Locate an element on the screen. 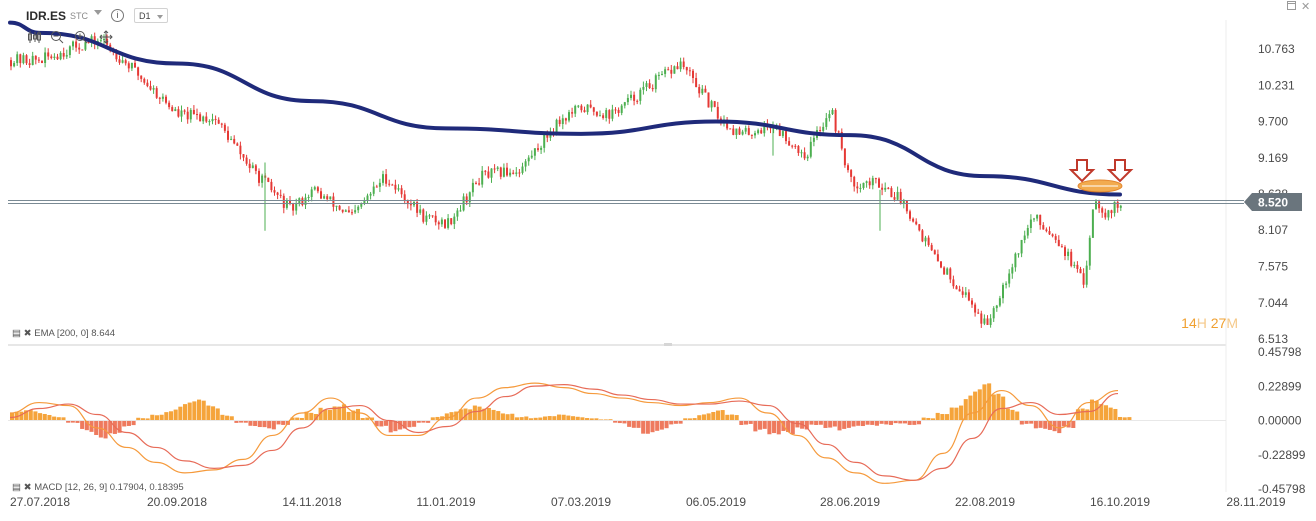 The height and width of the screenshot is (521, 1316). panel-resize-handle is located at coordinates (668, 344).